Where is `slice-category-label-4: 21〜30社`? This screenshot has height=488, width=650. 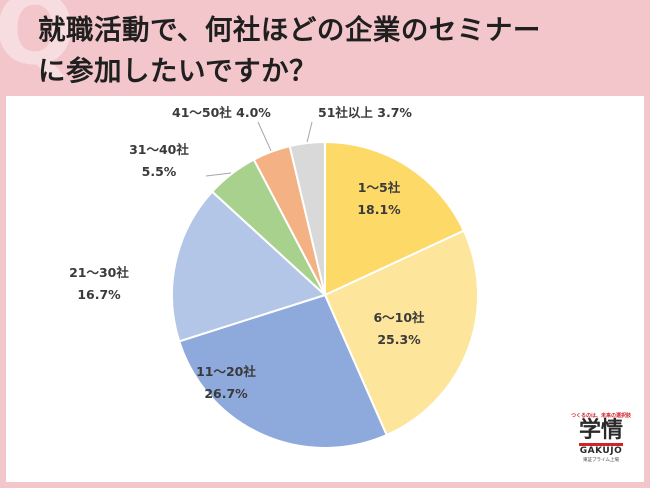
slice-category-label-4: 21〜30社 is located at coordinates (99, 272).